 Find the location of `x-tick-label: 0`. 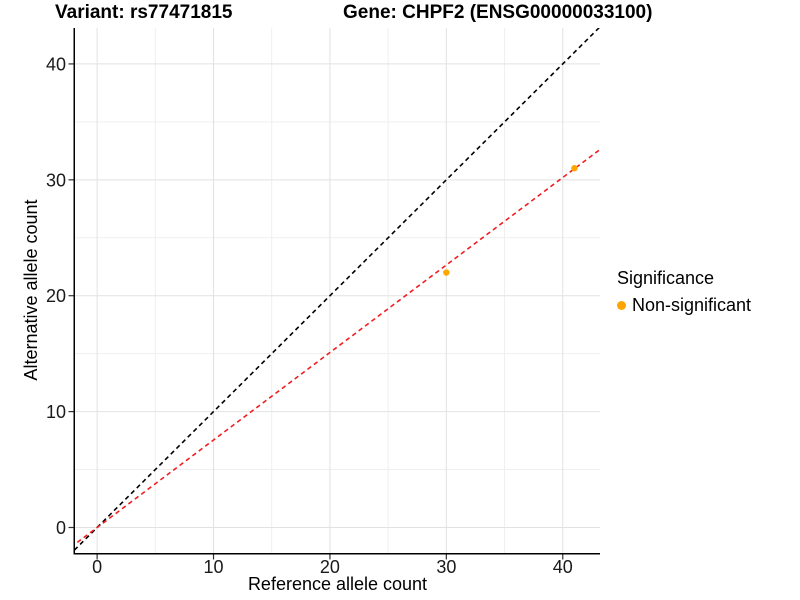

x-tick-label: 0 is located at coordinates (97, 567).